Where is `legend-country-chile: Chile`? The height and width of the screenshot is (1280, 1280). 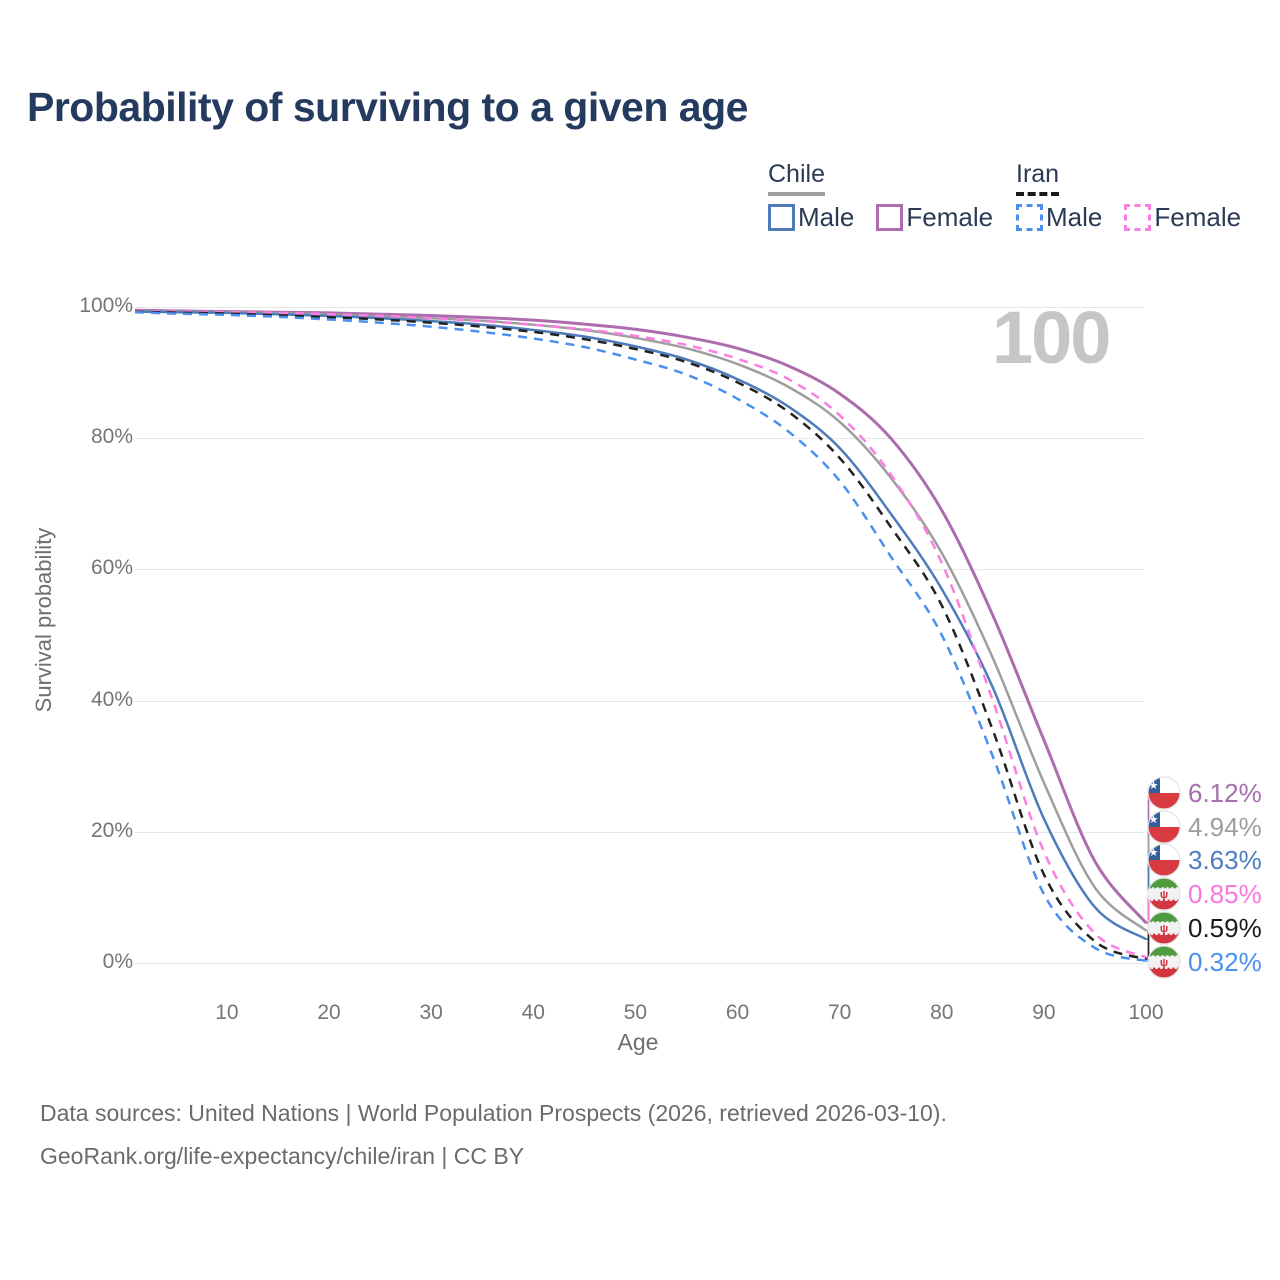
legend-country-chile: Chile is located at coordinates (796, 178).